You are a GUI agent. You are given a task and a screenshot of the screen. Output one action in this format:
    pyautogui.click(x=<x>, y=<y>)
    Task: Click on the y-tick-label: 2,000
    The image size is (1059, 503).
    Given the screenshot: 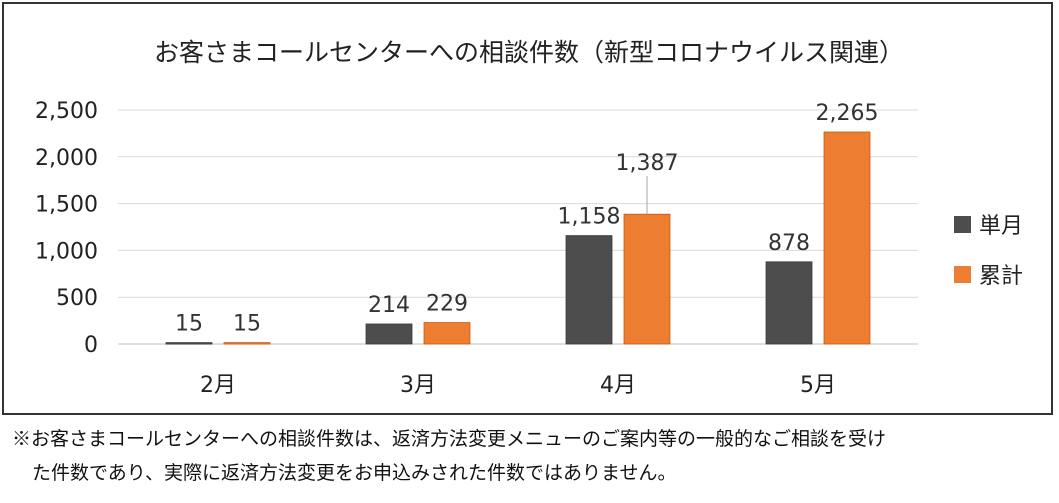 What is the action you would take?
    pyautogui.click(x=66, y=158)
    